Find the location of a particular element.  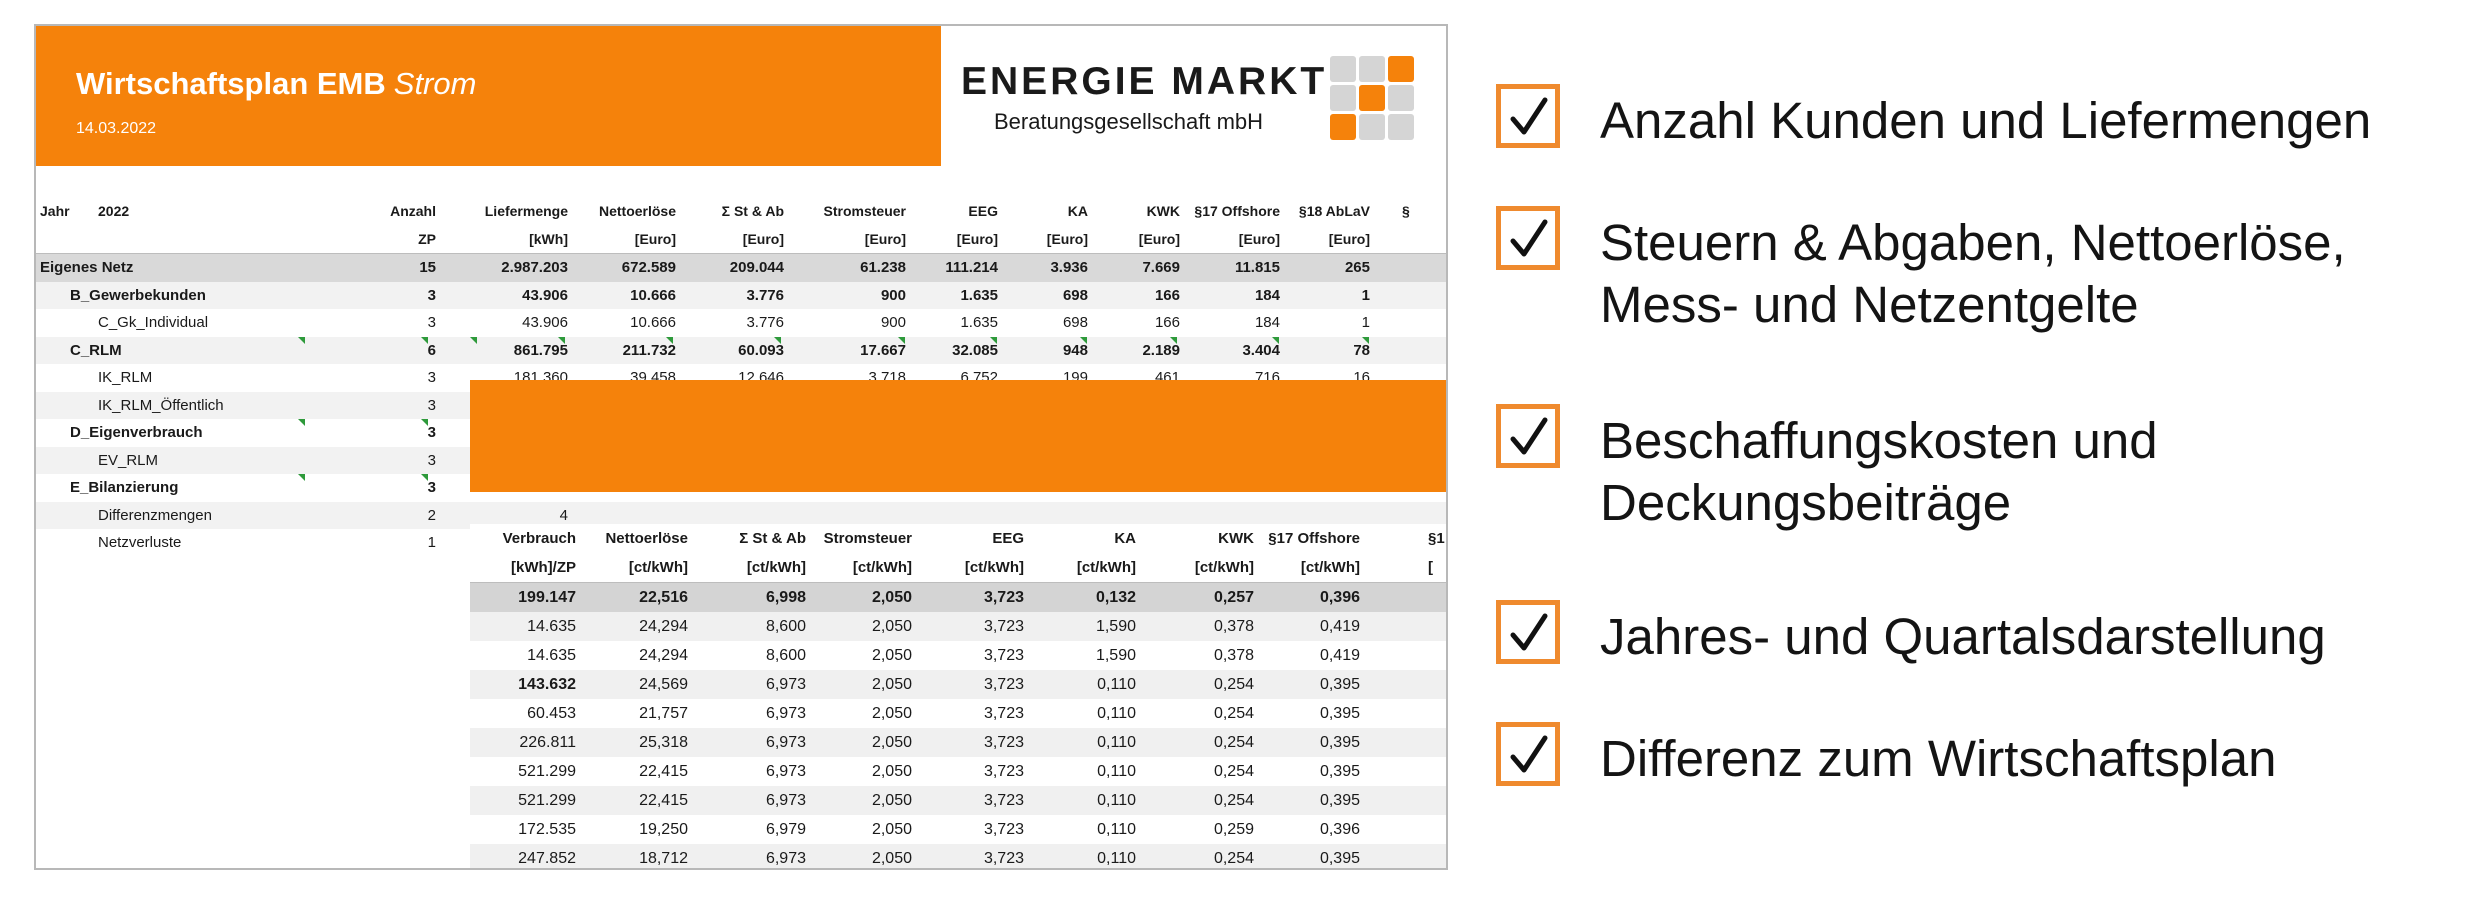

cell-value: 199.147 is located at coordinates (547, 597).